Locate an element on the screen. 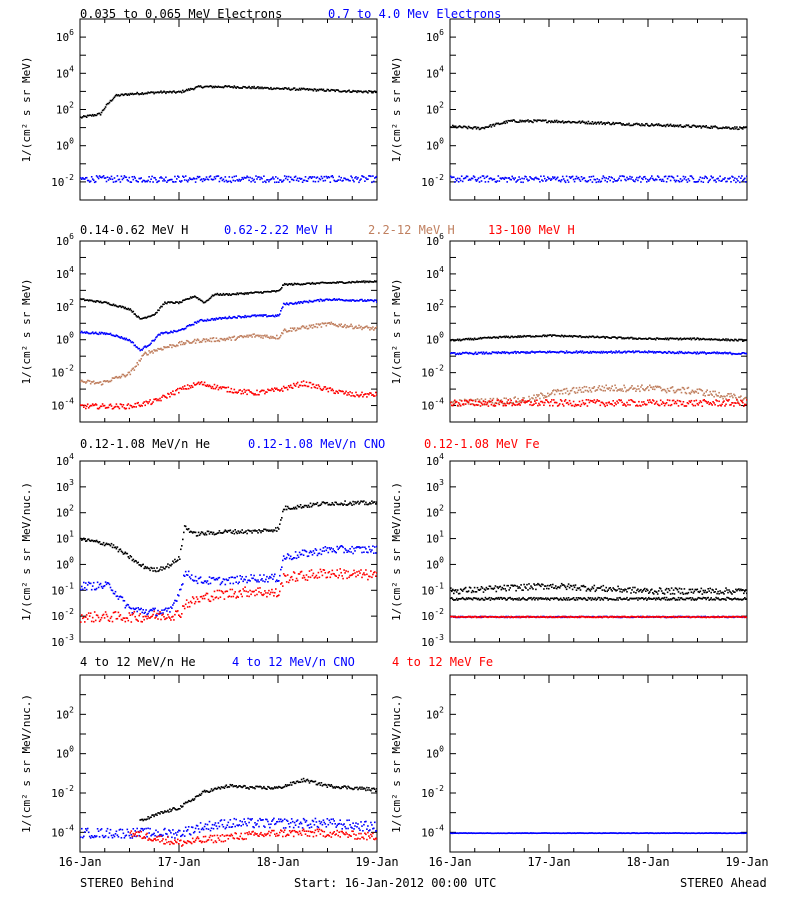  series-points is located at coordinates (598, 151).